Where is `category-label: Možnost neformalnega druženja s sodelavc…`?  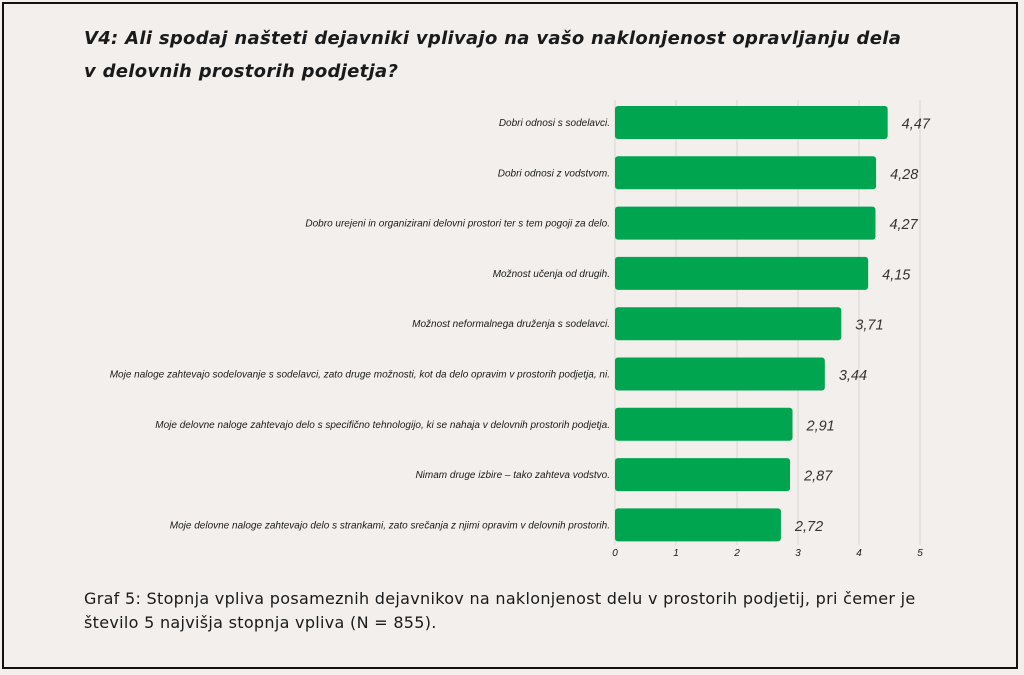 category-label: Možnost neformalnega druženja s sodelavc… is located at coordinates (511, 324).